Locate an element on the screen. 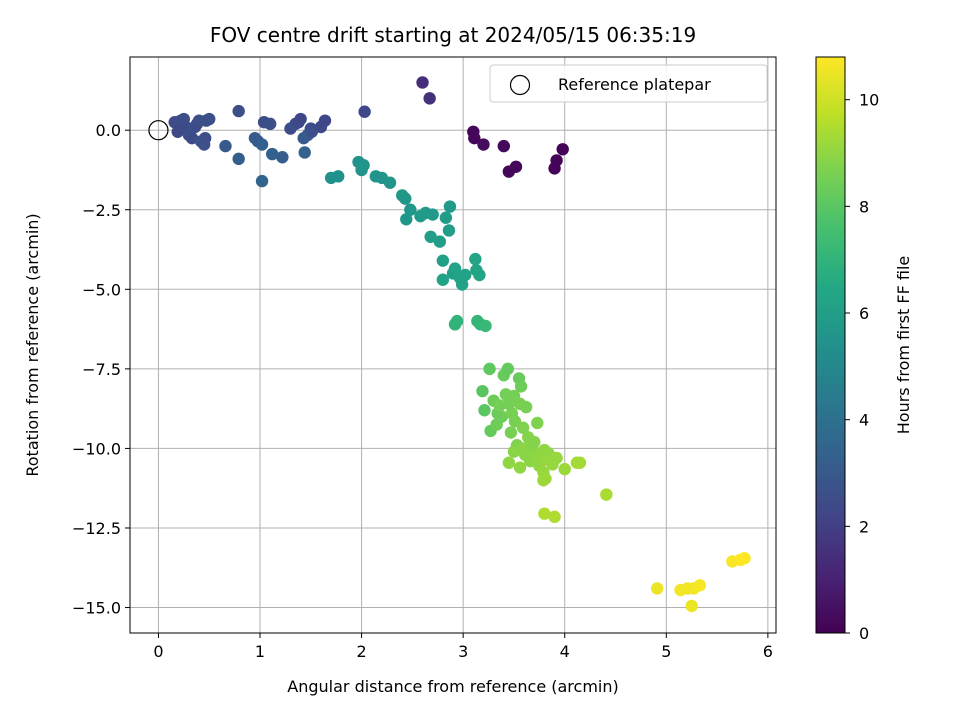 Image resolution: width=960 pixels, height=720 pixels. colorbar-tick-label: 8 is located at coordinates (864, 206).